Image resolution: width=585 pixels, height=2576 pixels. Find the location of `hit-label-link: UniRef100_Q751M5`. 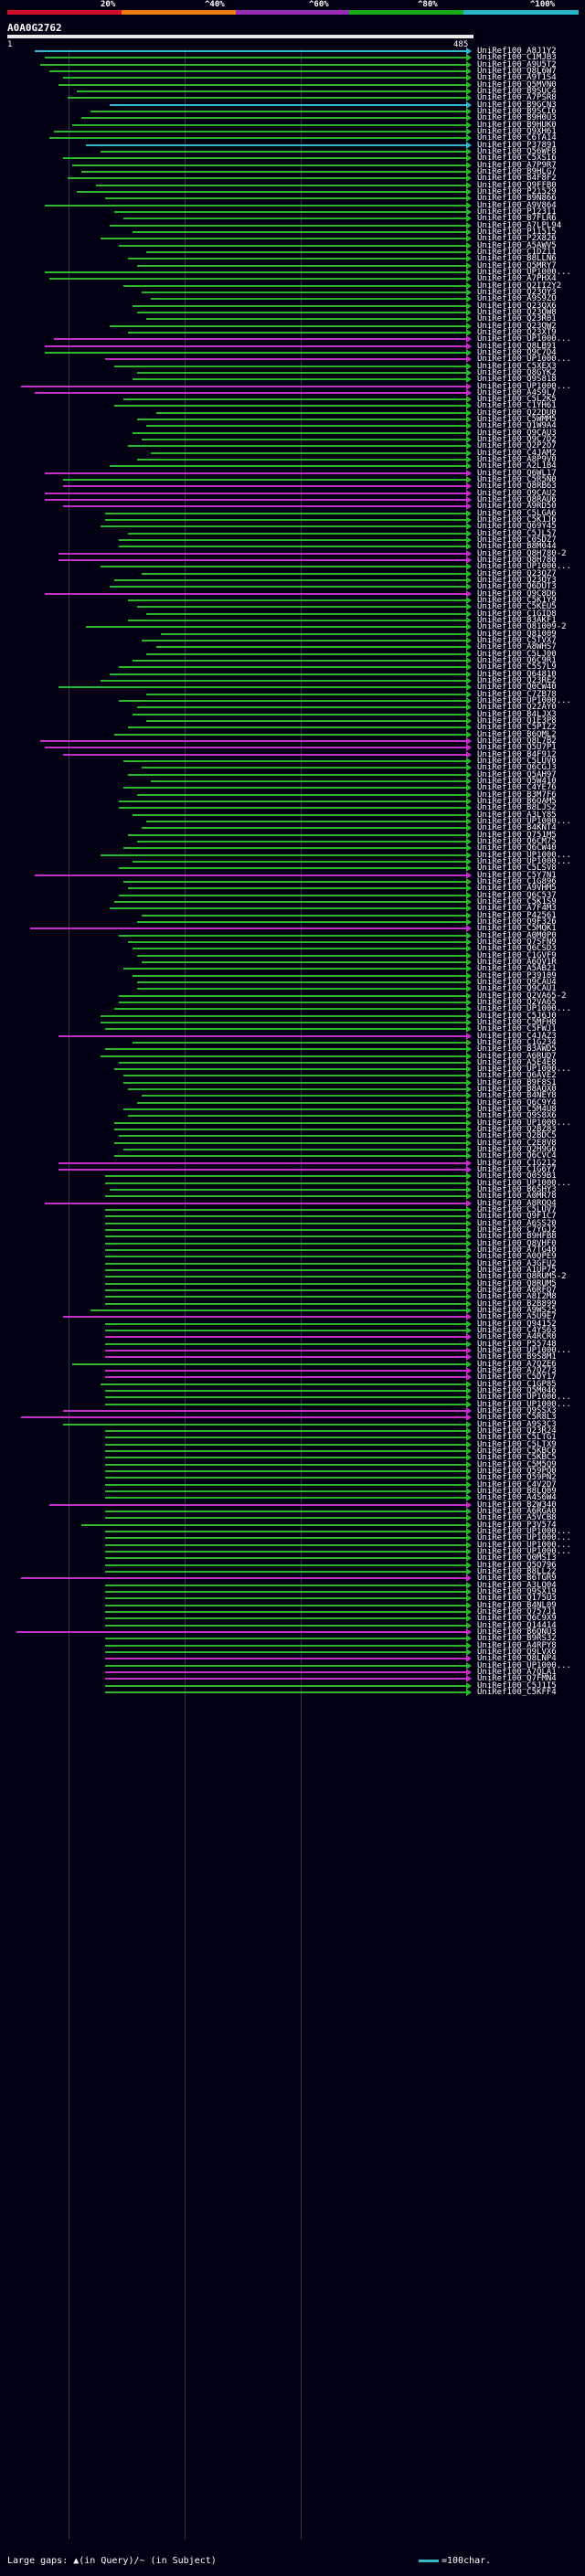

hit-label-link: UniRef100_Q751M5 is located at coordinates (517, 835).